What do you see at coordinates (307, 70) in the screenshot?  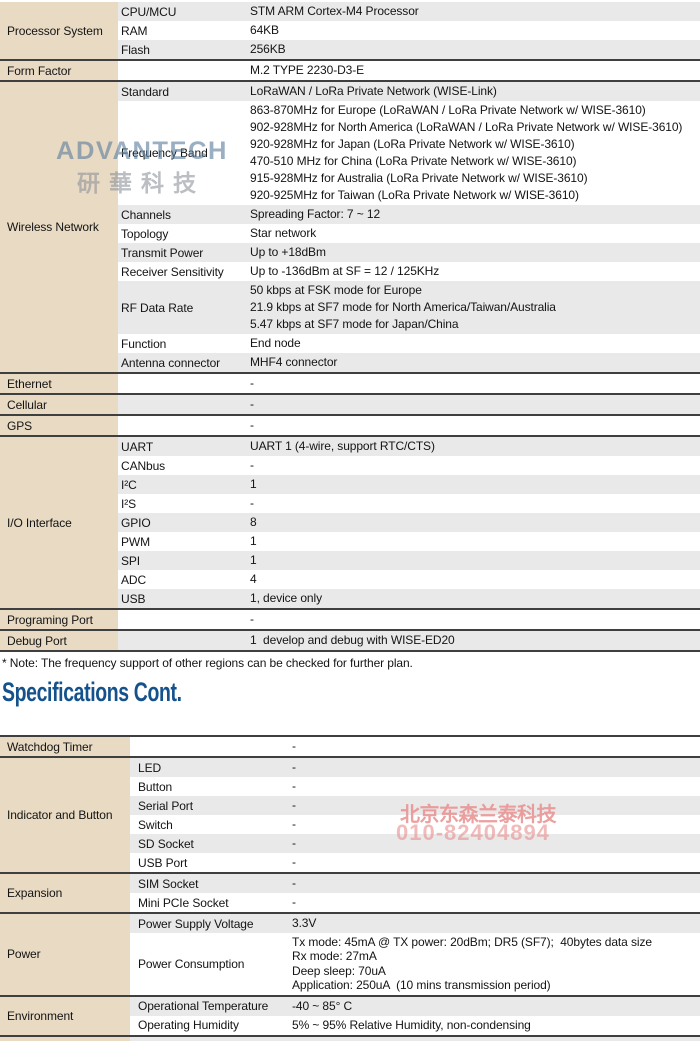 I see `spec-item-value: M.2 TYPE 2230-D3-E` at bounding box center [307, 70].